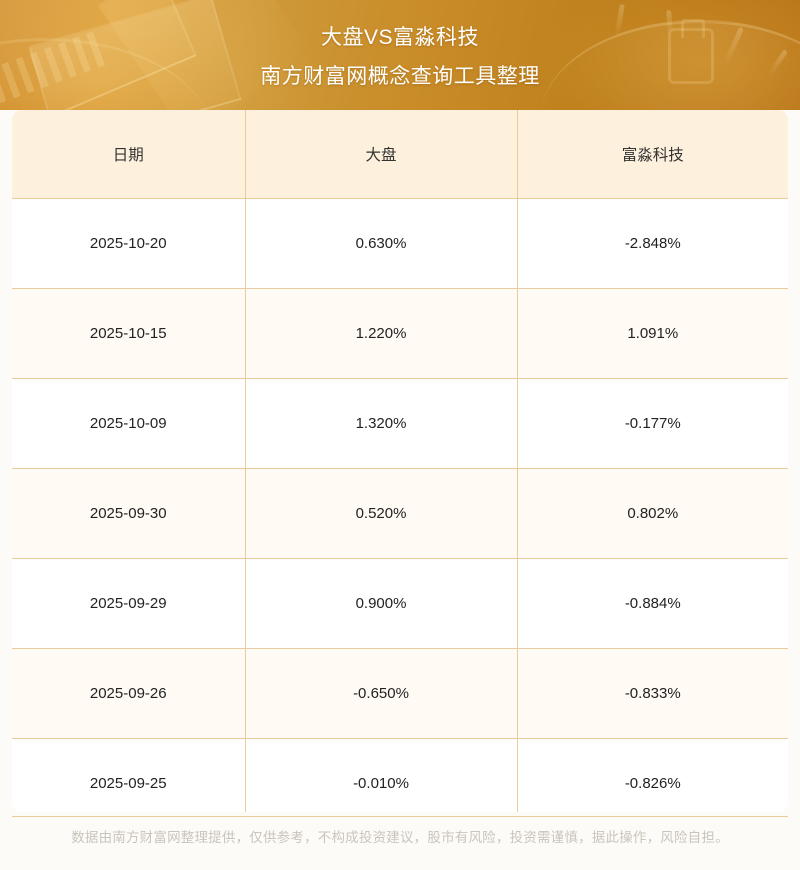  Describe the element at coordinates (652, 512) in the screenshot. I see `cell-stock: 0.802%` at that location.